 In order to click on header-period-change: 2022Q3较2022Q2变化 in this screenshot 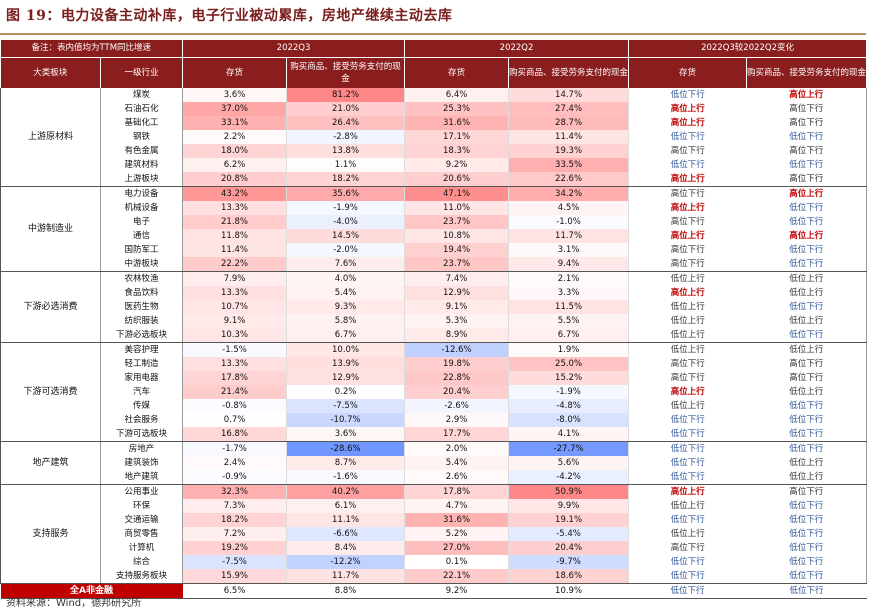, I will do `click(748, 49)`.